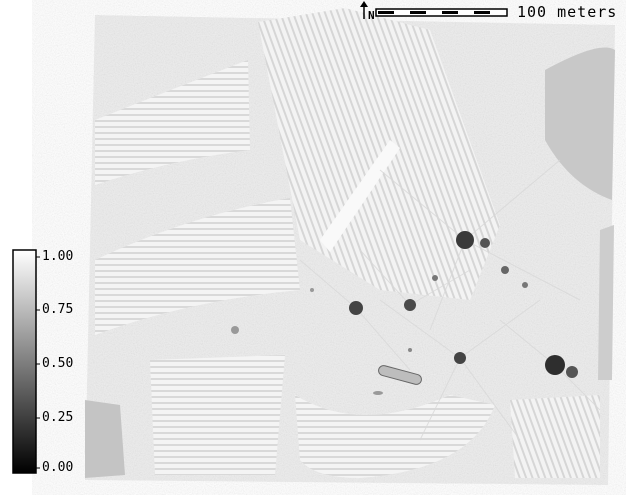  What do you see at coordinates (172, 122) in the screenshot?
I see `field-band-upper-left` at bounding box center [172, 122].